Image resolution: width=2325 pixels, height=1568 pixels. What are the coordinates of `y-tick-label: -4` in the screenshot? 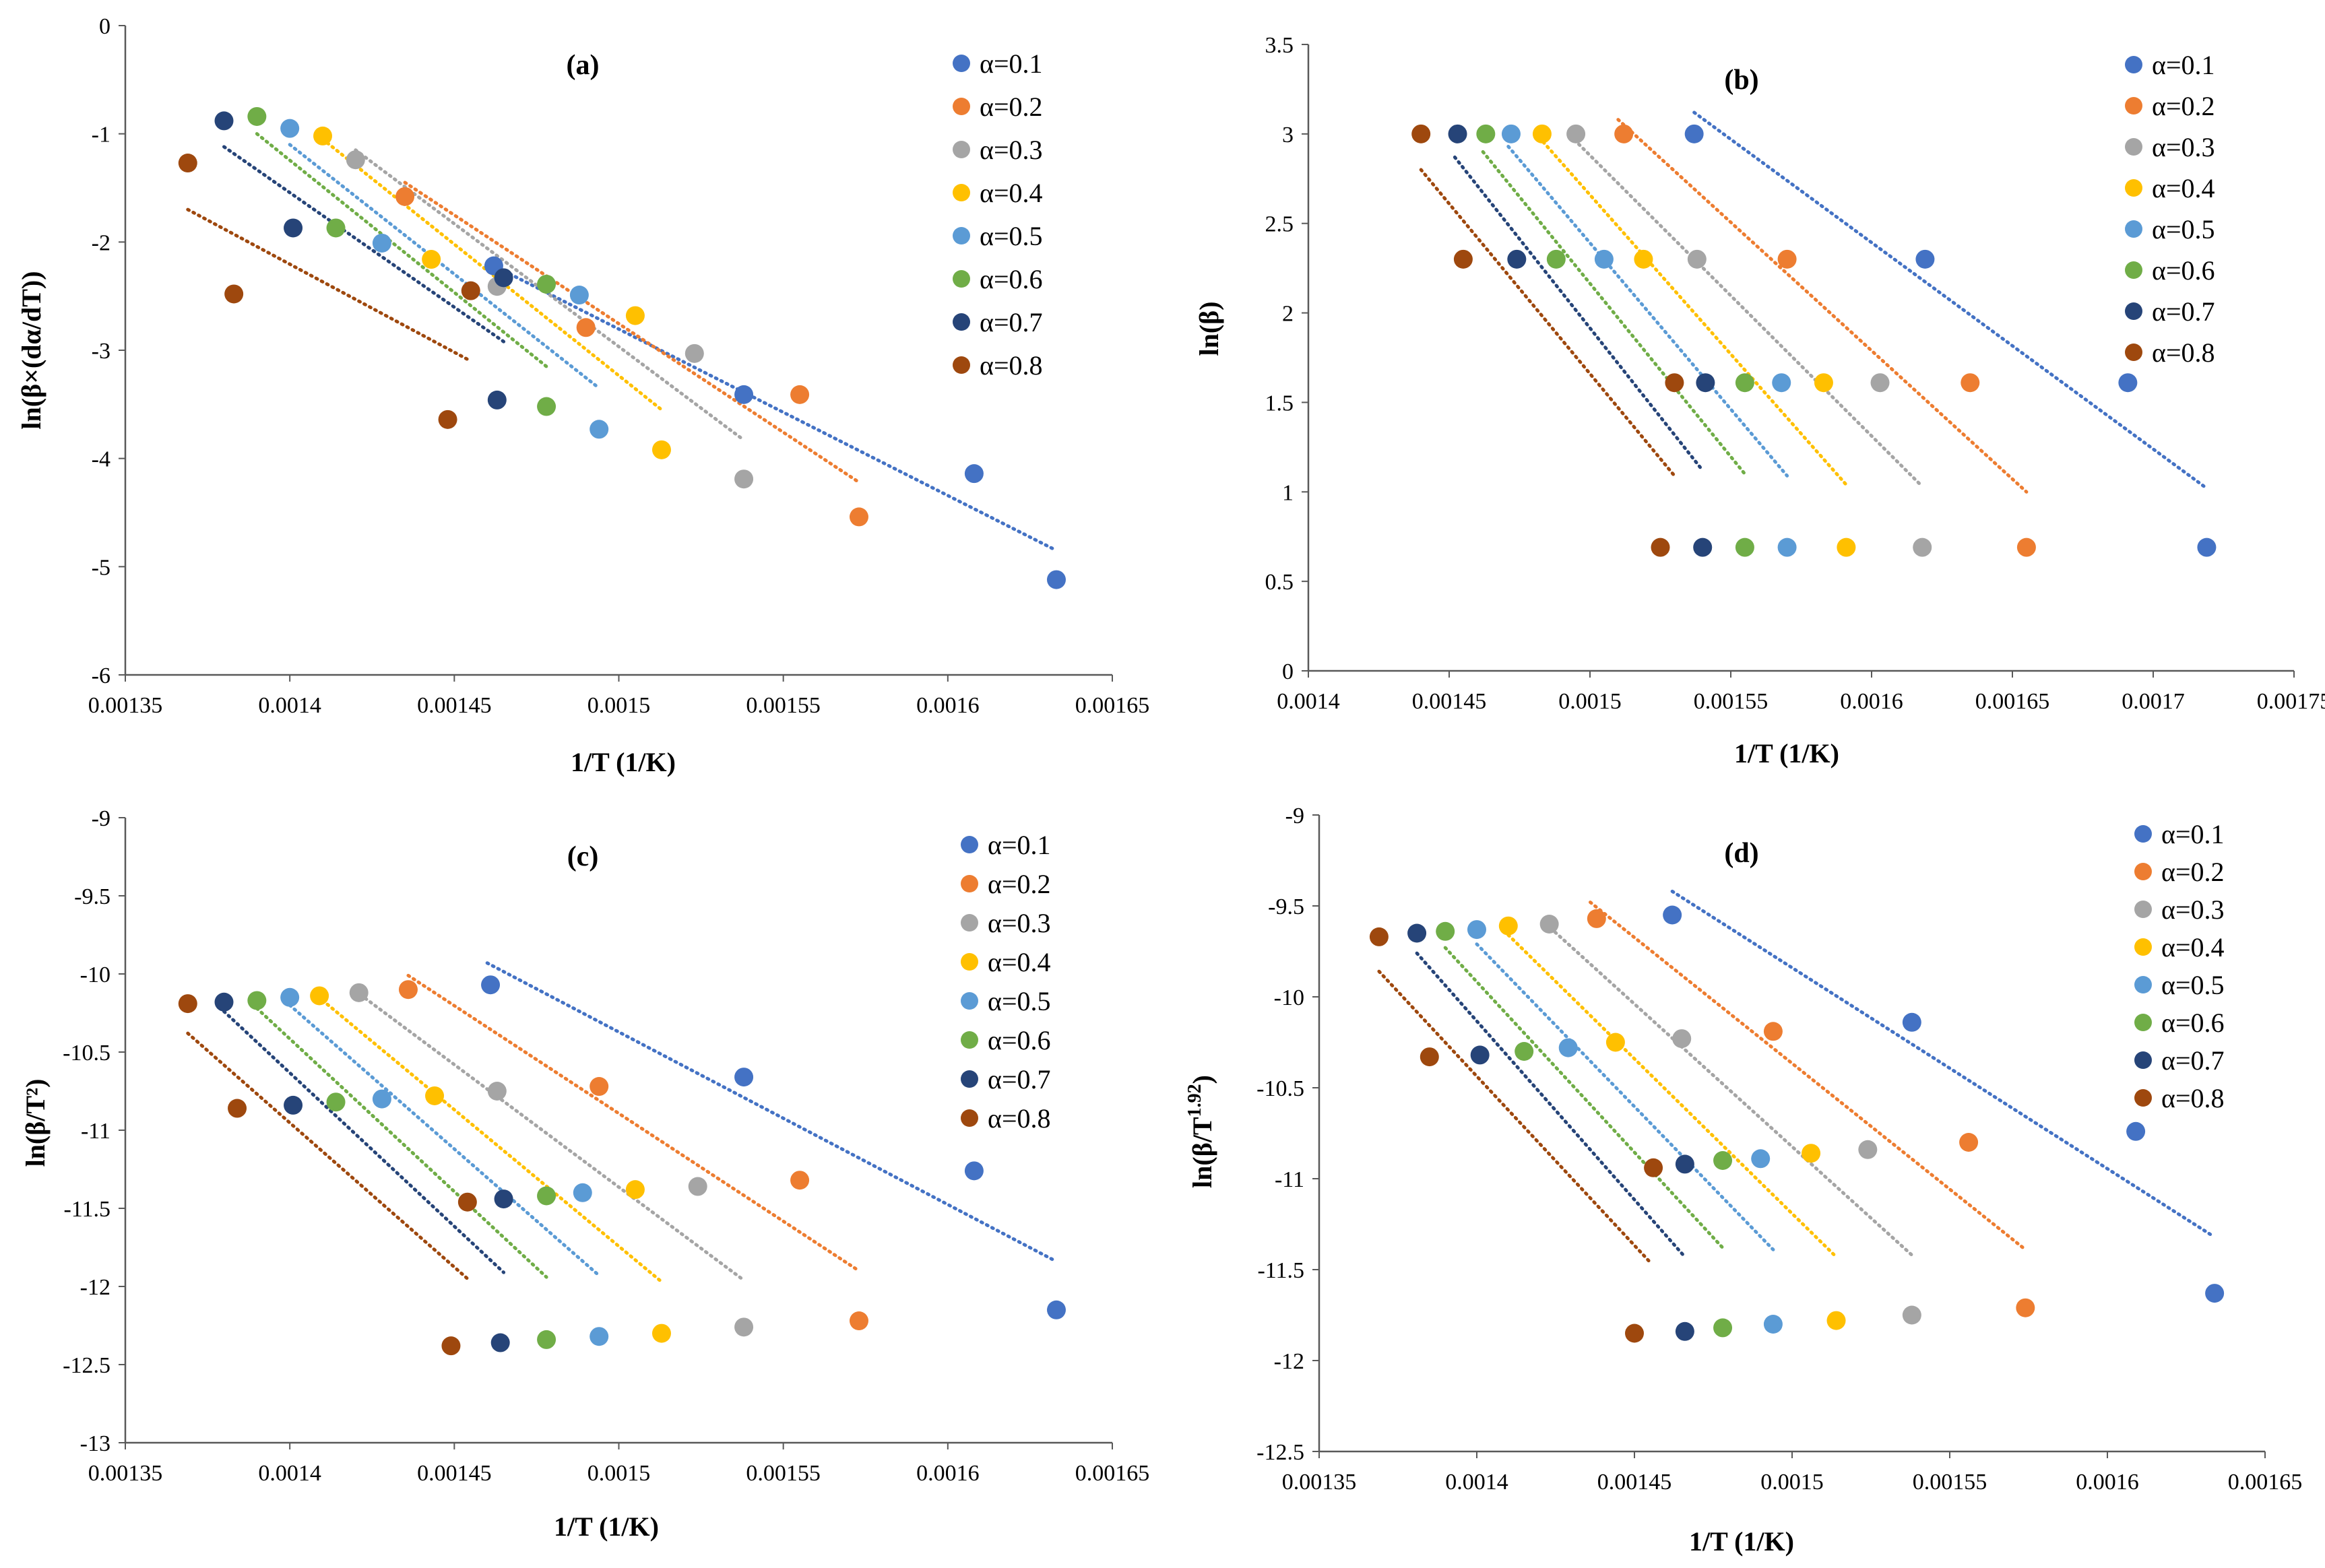 It's located at (101, 459).